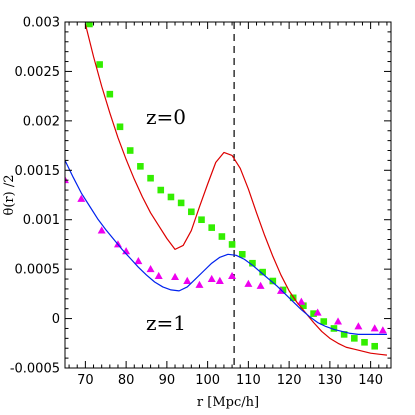 This screenshot has width=415, height=415. Describe the element at coordinates (9, 195) in the screenshot. I see `y-axis-title: θ(r) /2` at that location.